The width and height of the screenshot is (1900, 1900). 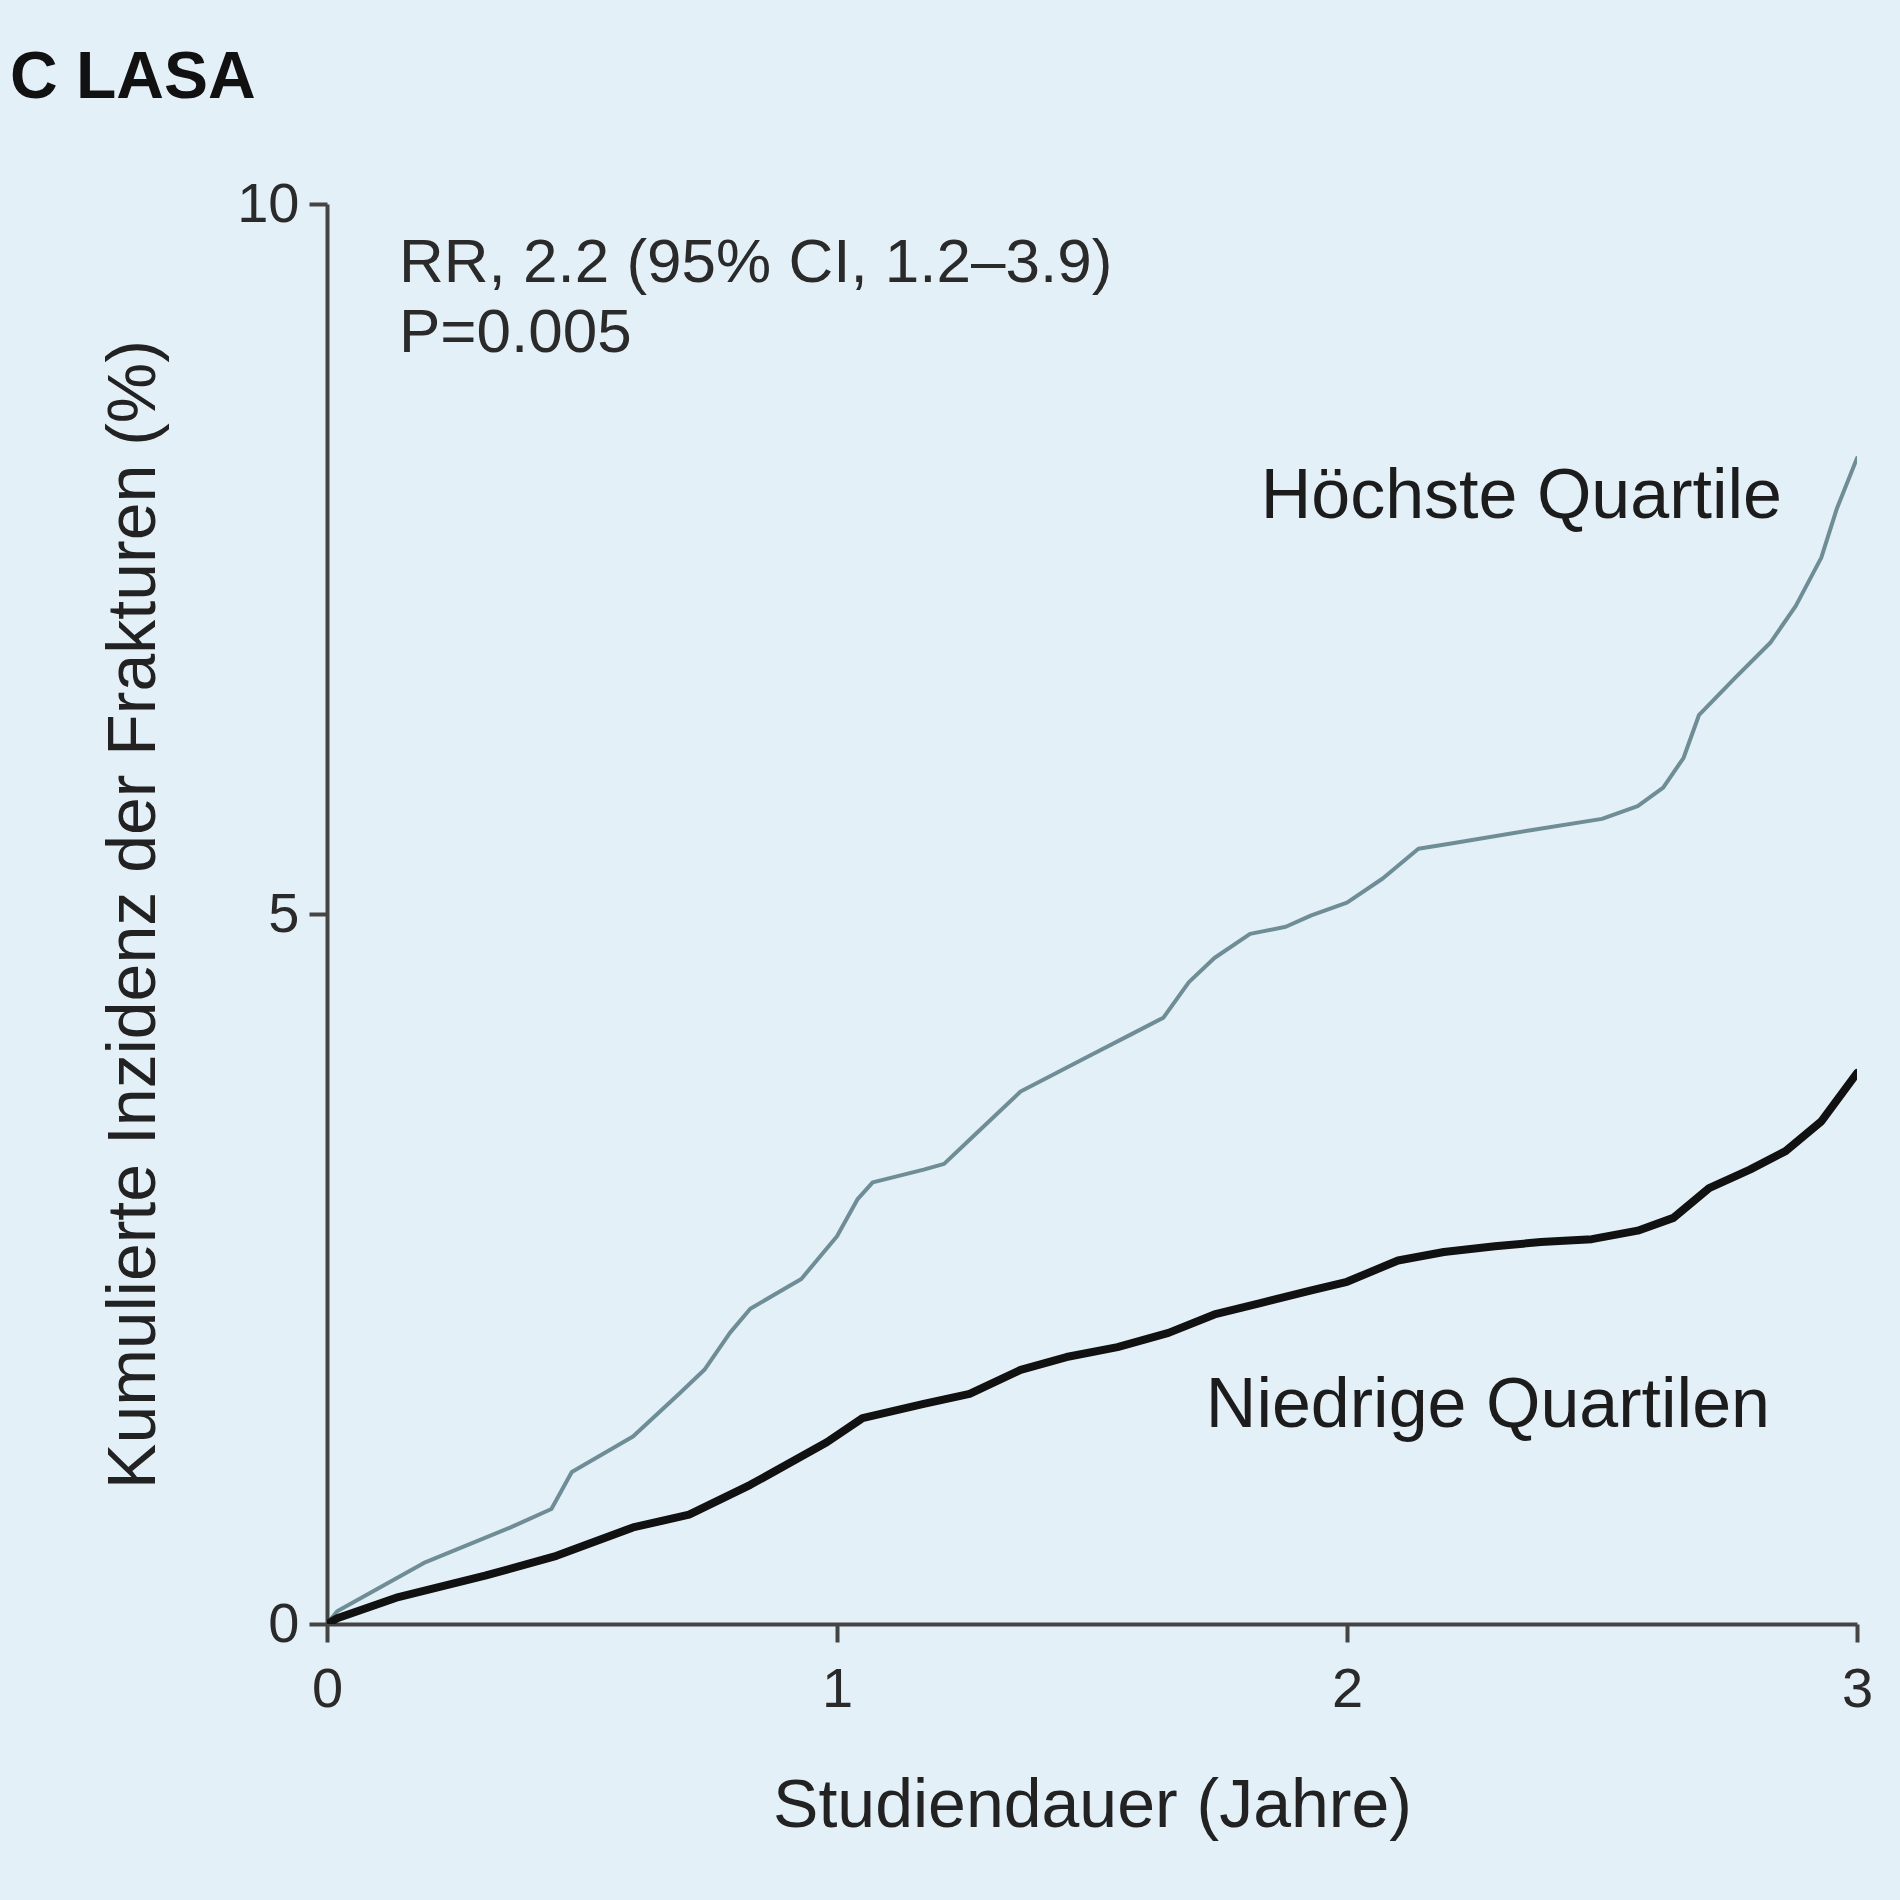 I want to click on annotation: RR, 2.2 (95% CI, 1.2–3.9), so click(x=756, y=260).